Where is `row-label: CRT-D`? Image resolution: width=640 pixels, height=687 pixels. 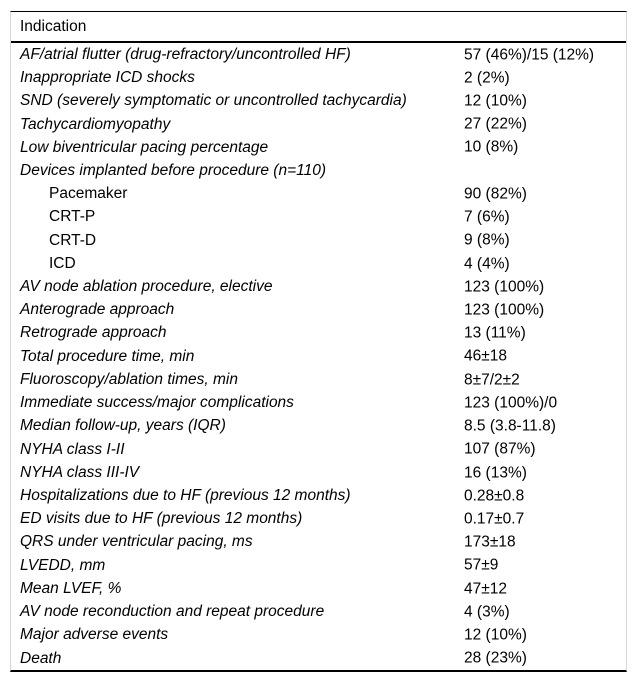
row-label: CRT-D is located at coordinates (73, 240).